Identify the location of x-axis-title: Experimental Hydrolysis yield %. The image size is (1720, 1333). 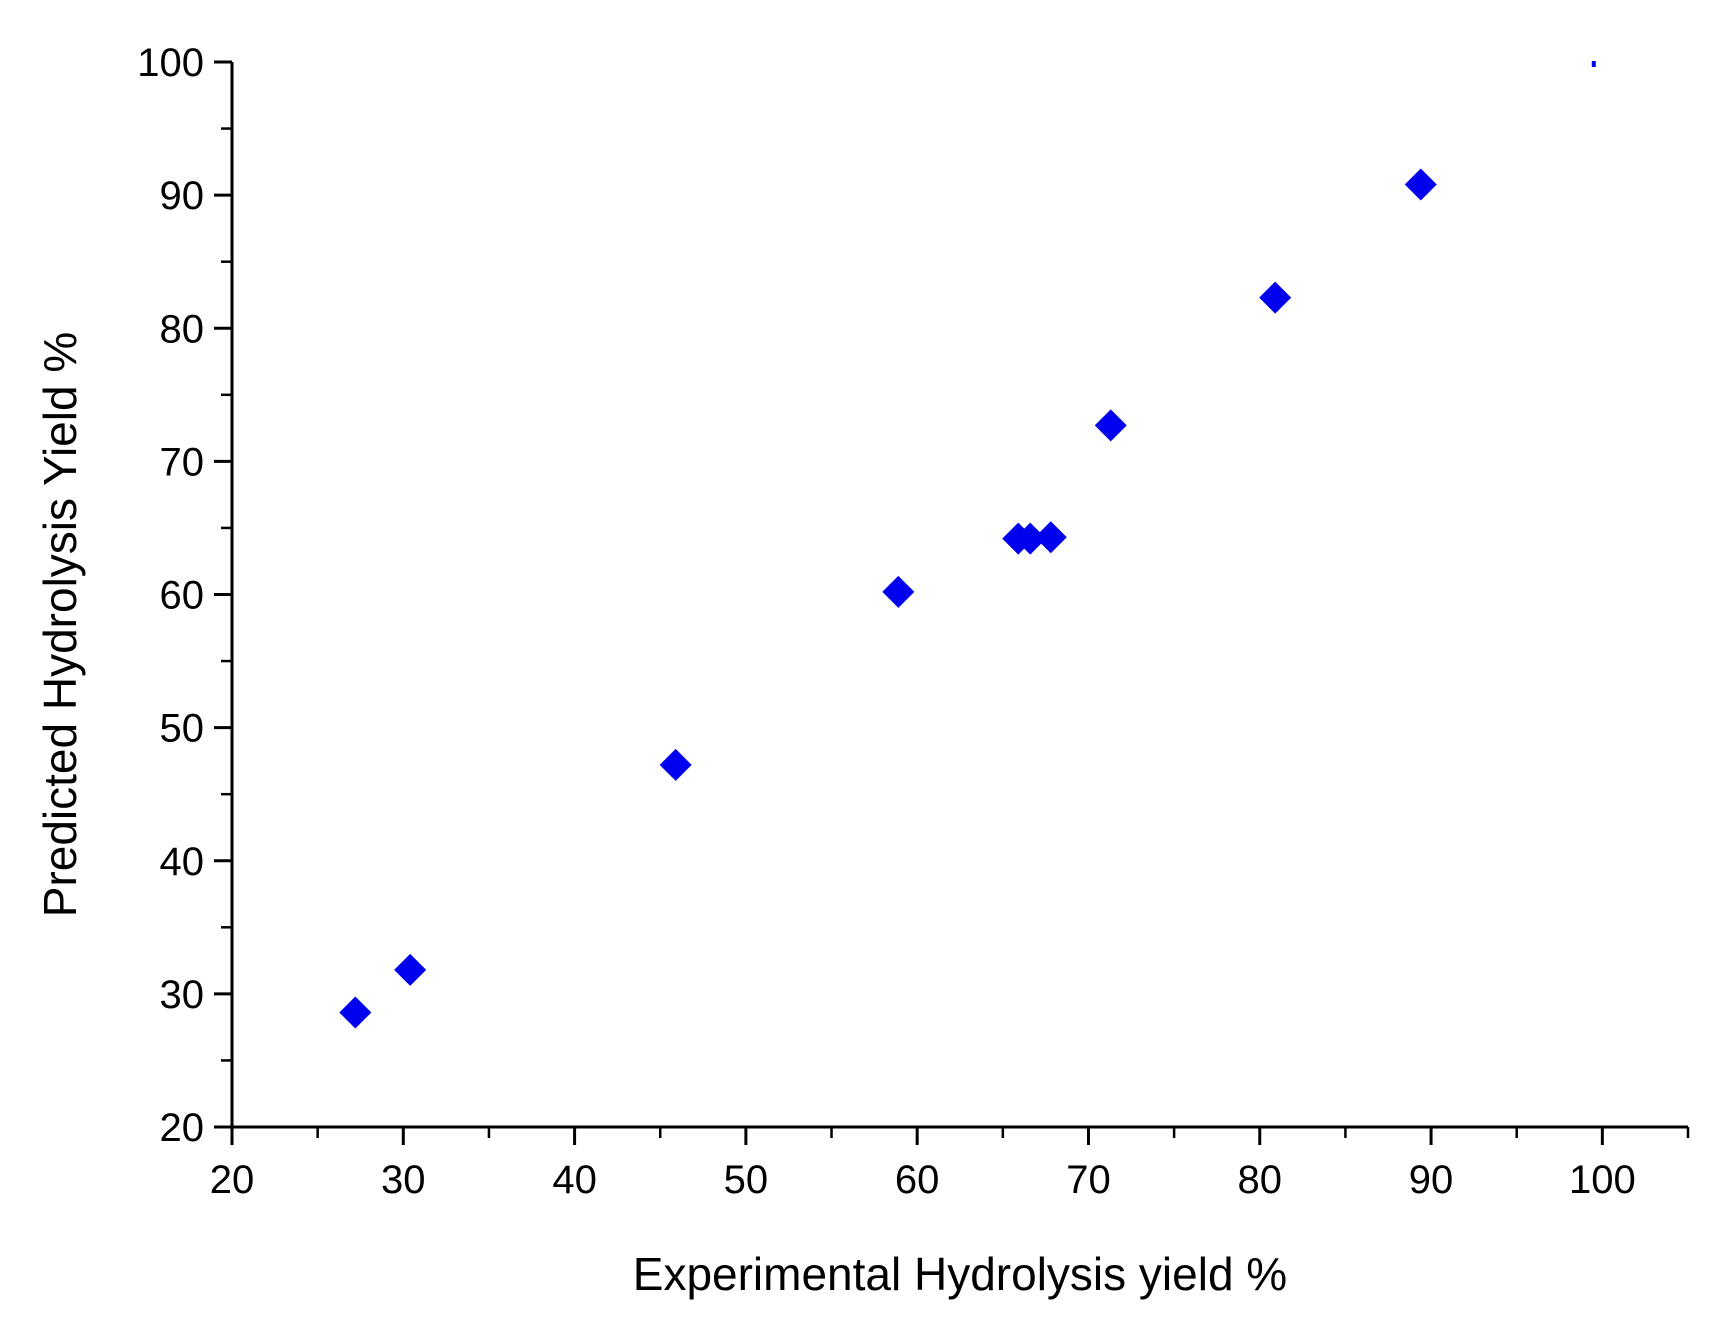
(960, 1274).